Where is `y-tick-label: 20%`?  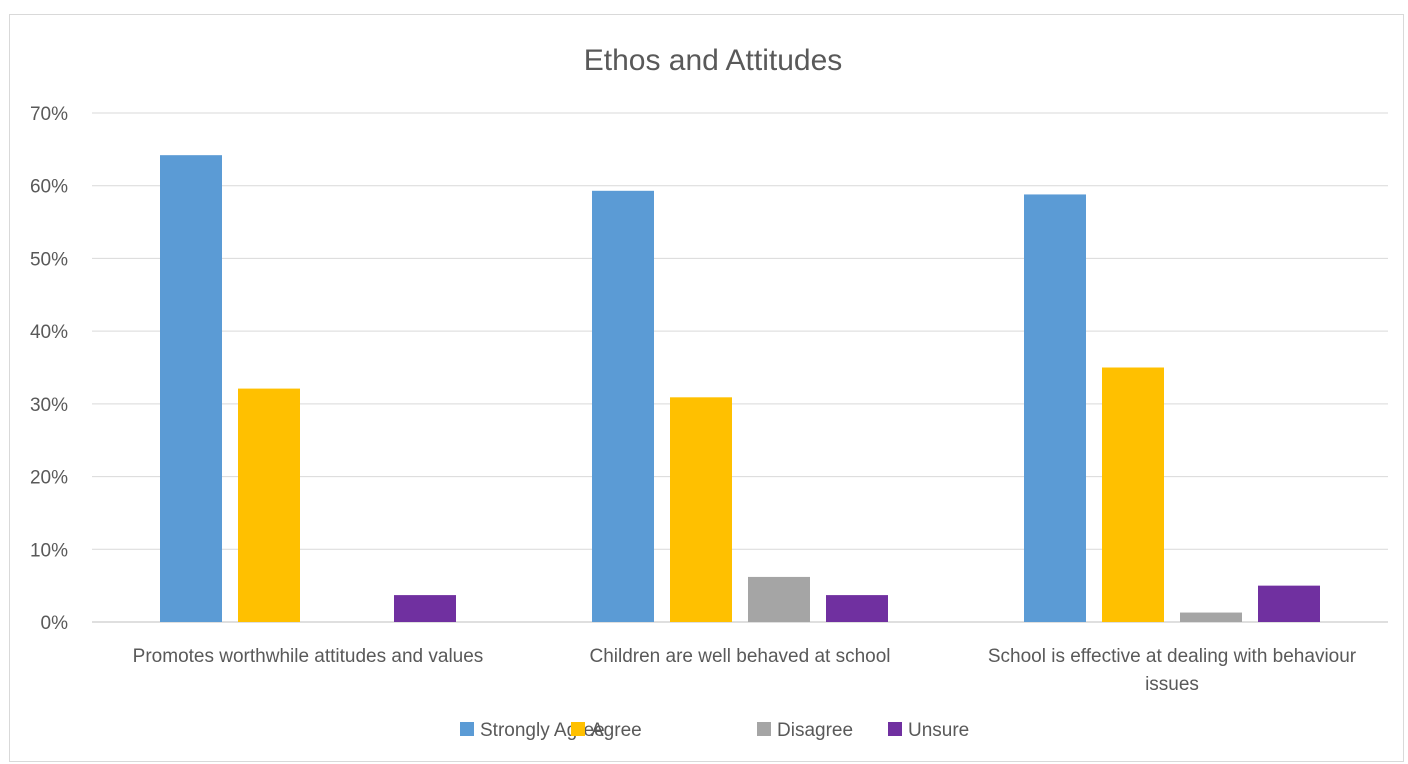 y-tick-label: 20% is located at coordinates (49, 478).